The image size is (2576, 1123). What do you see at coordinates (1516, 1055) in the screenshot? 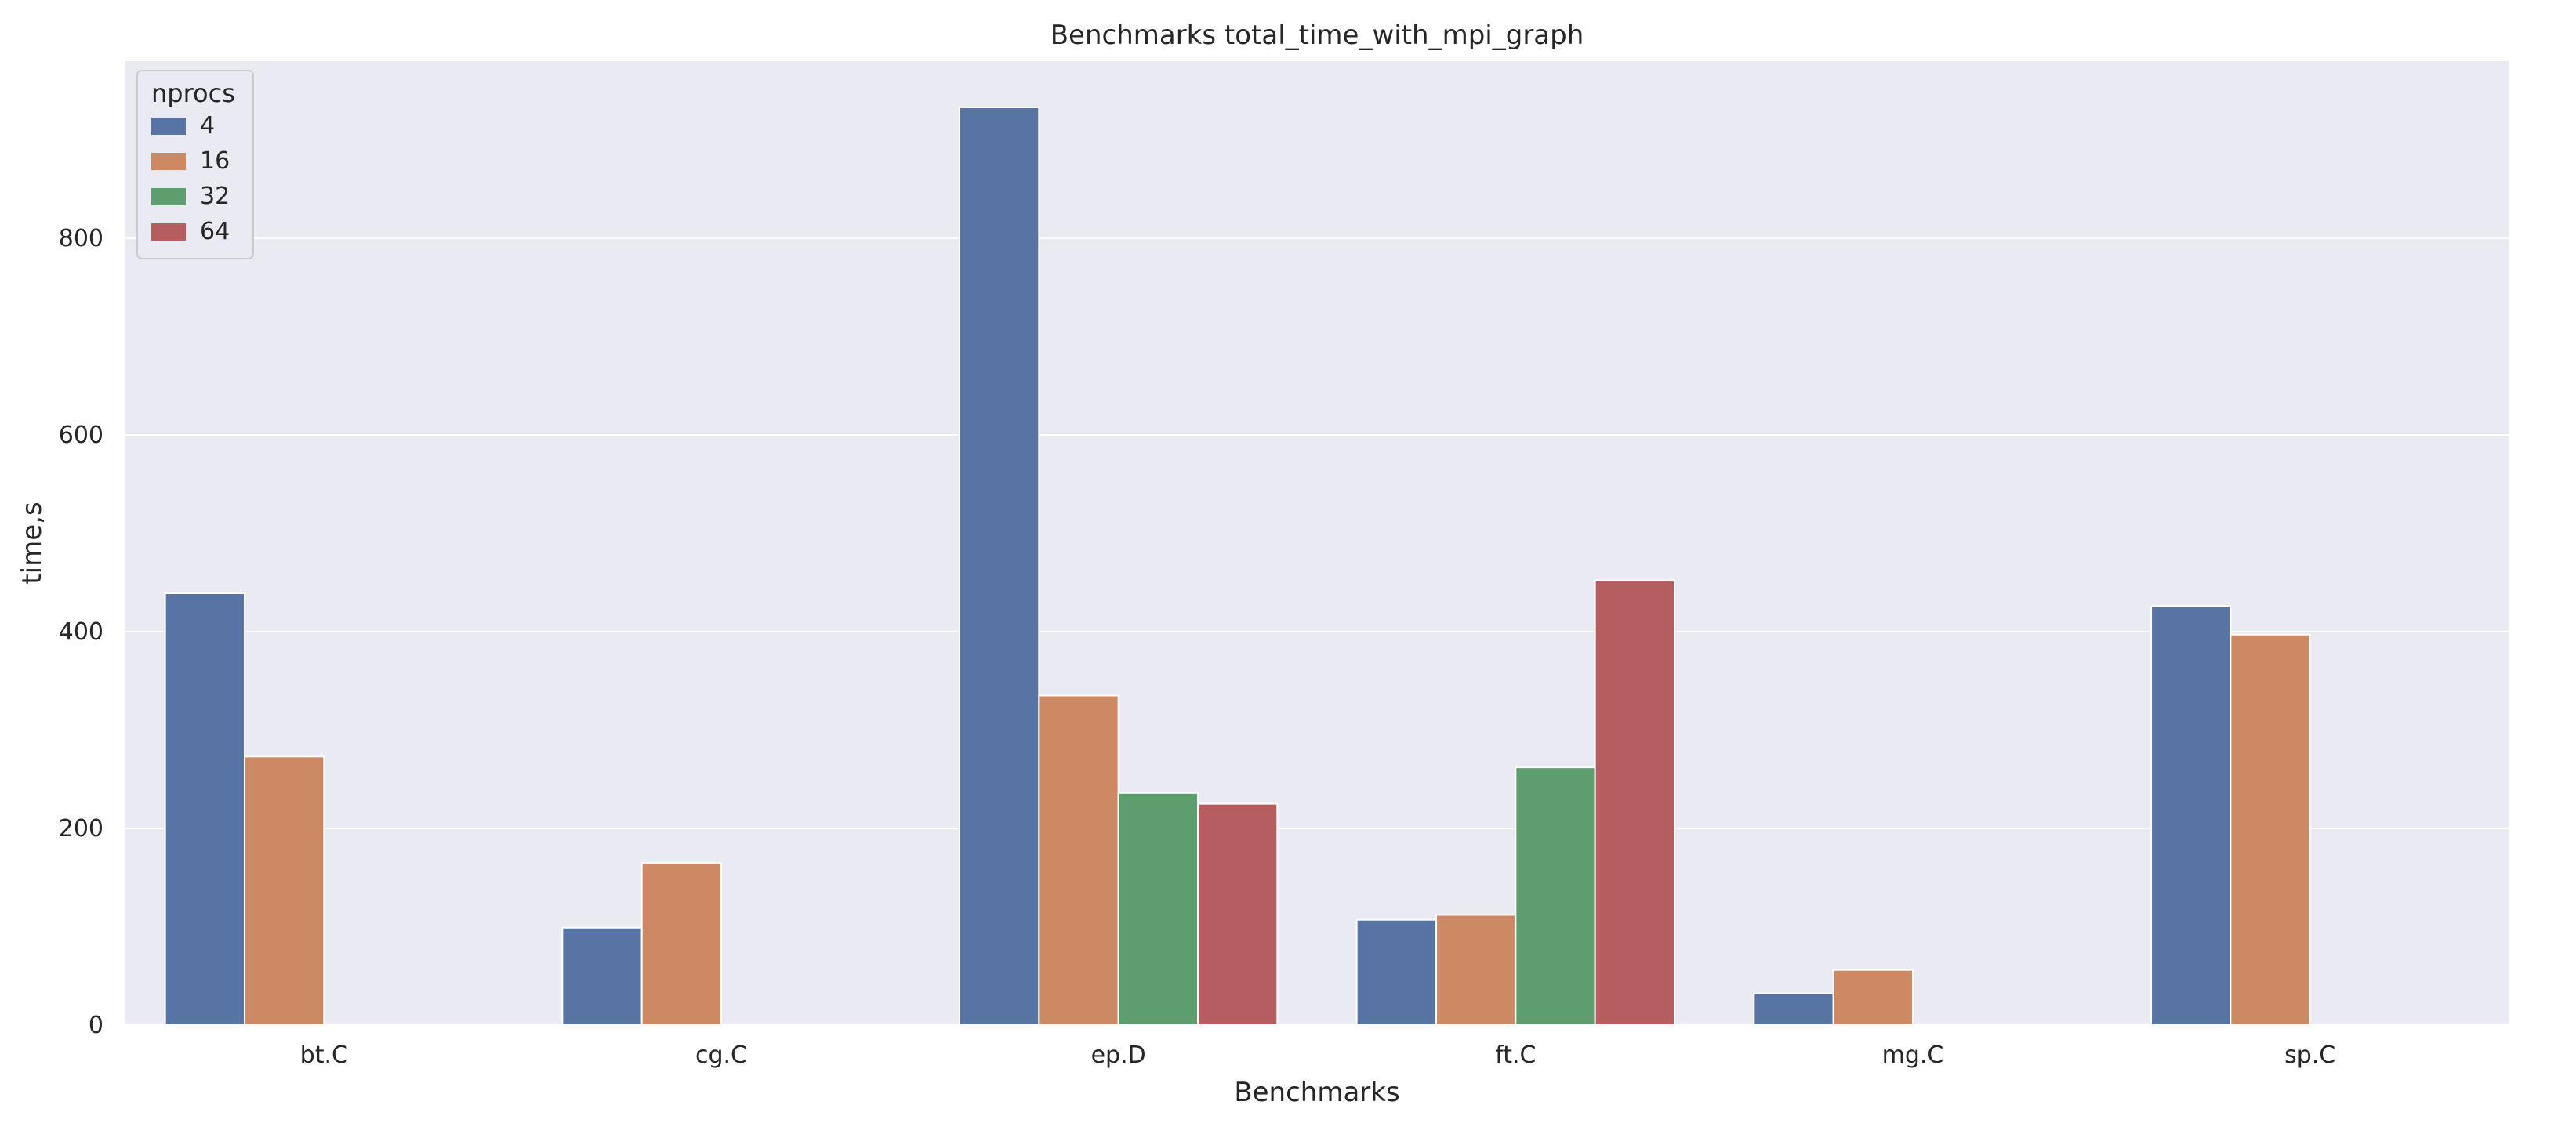
I see `x-tick-label: ft.C` at bounding box center [1516, 1055].